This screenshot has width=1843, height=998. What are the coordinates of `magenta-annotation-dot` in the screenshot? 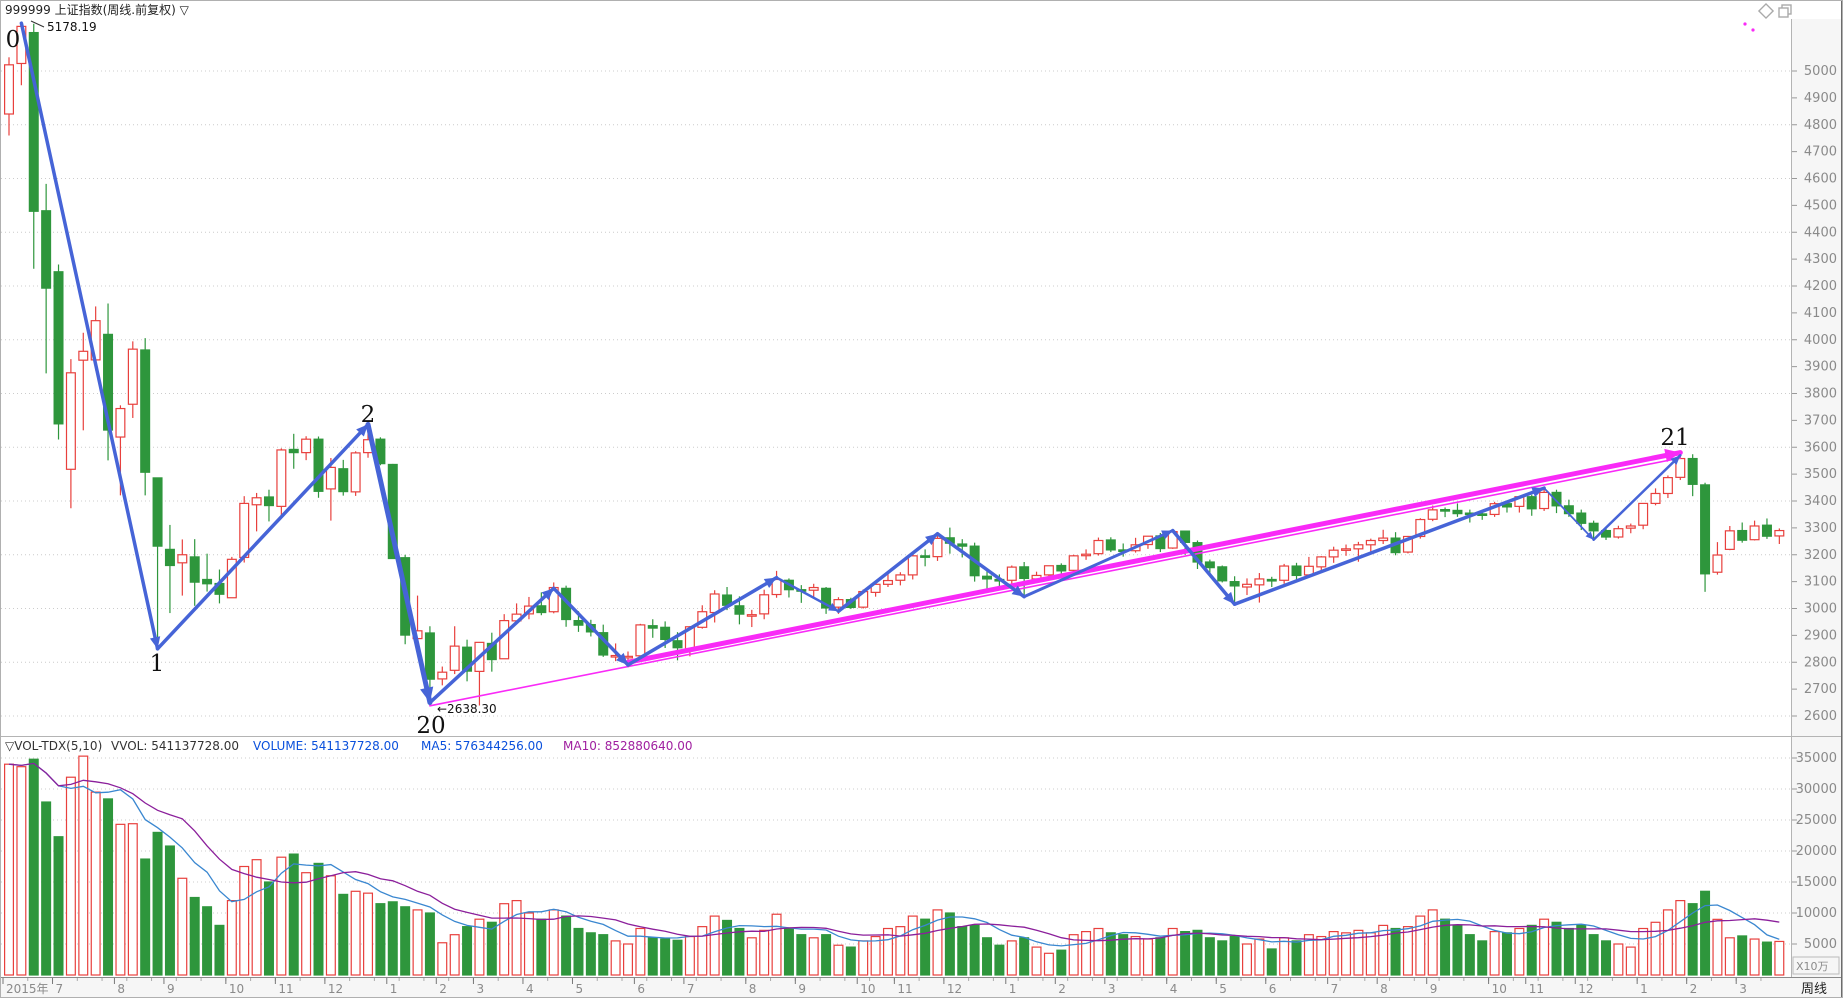 It's located at (1745, 24).